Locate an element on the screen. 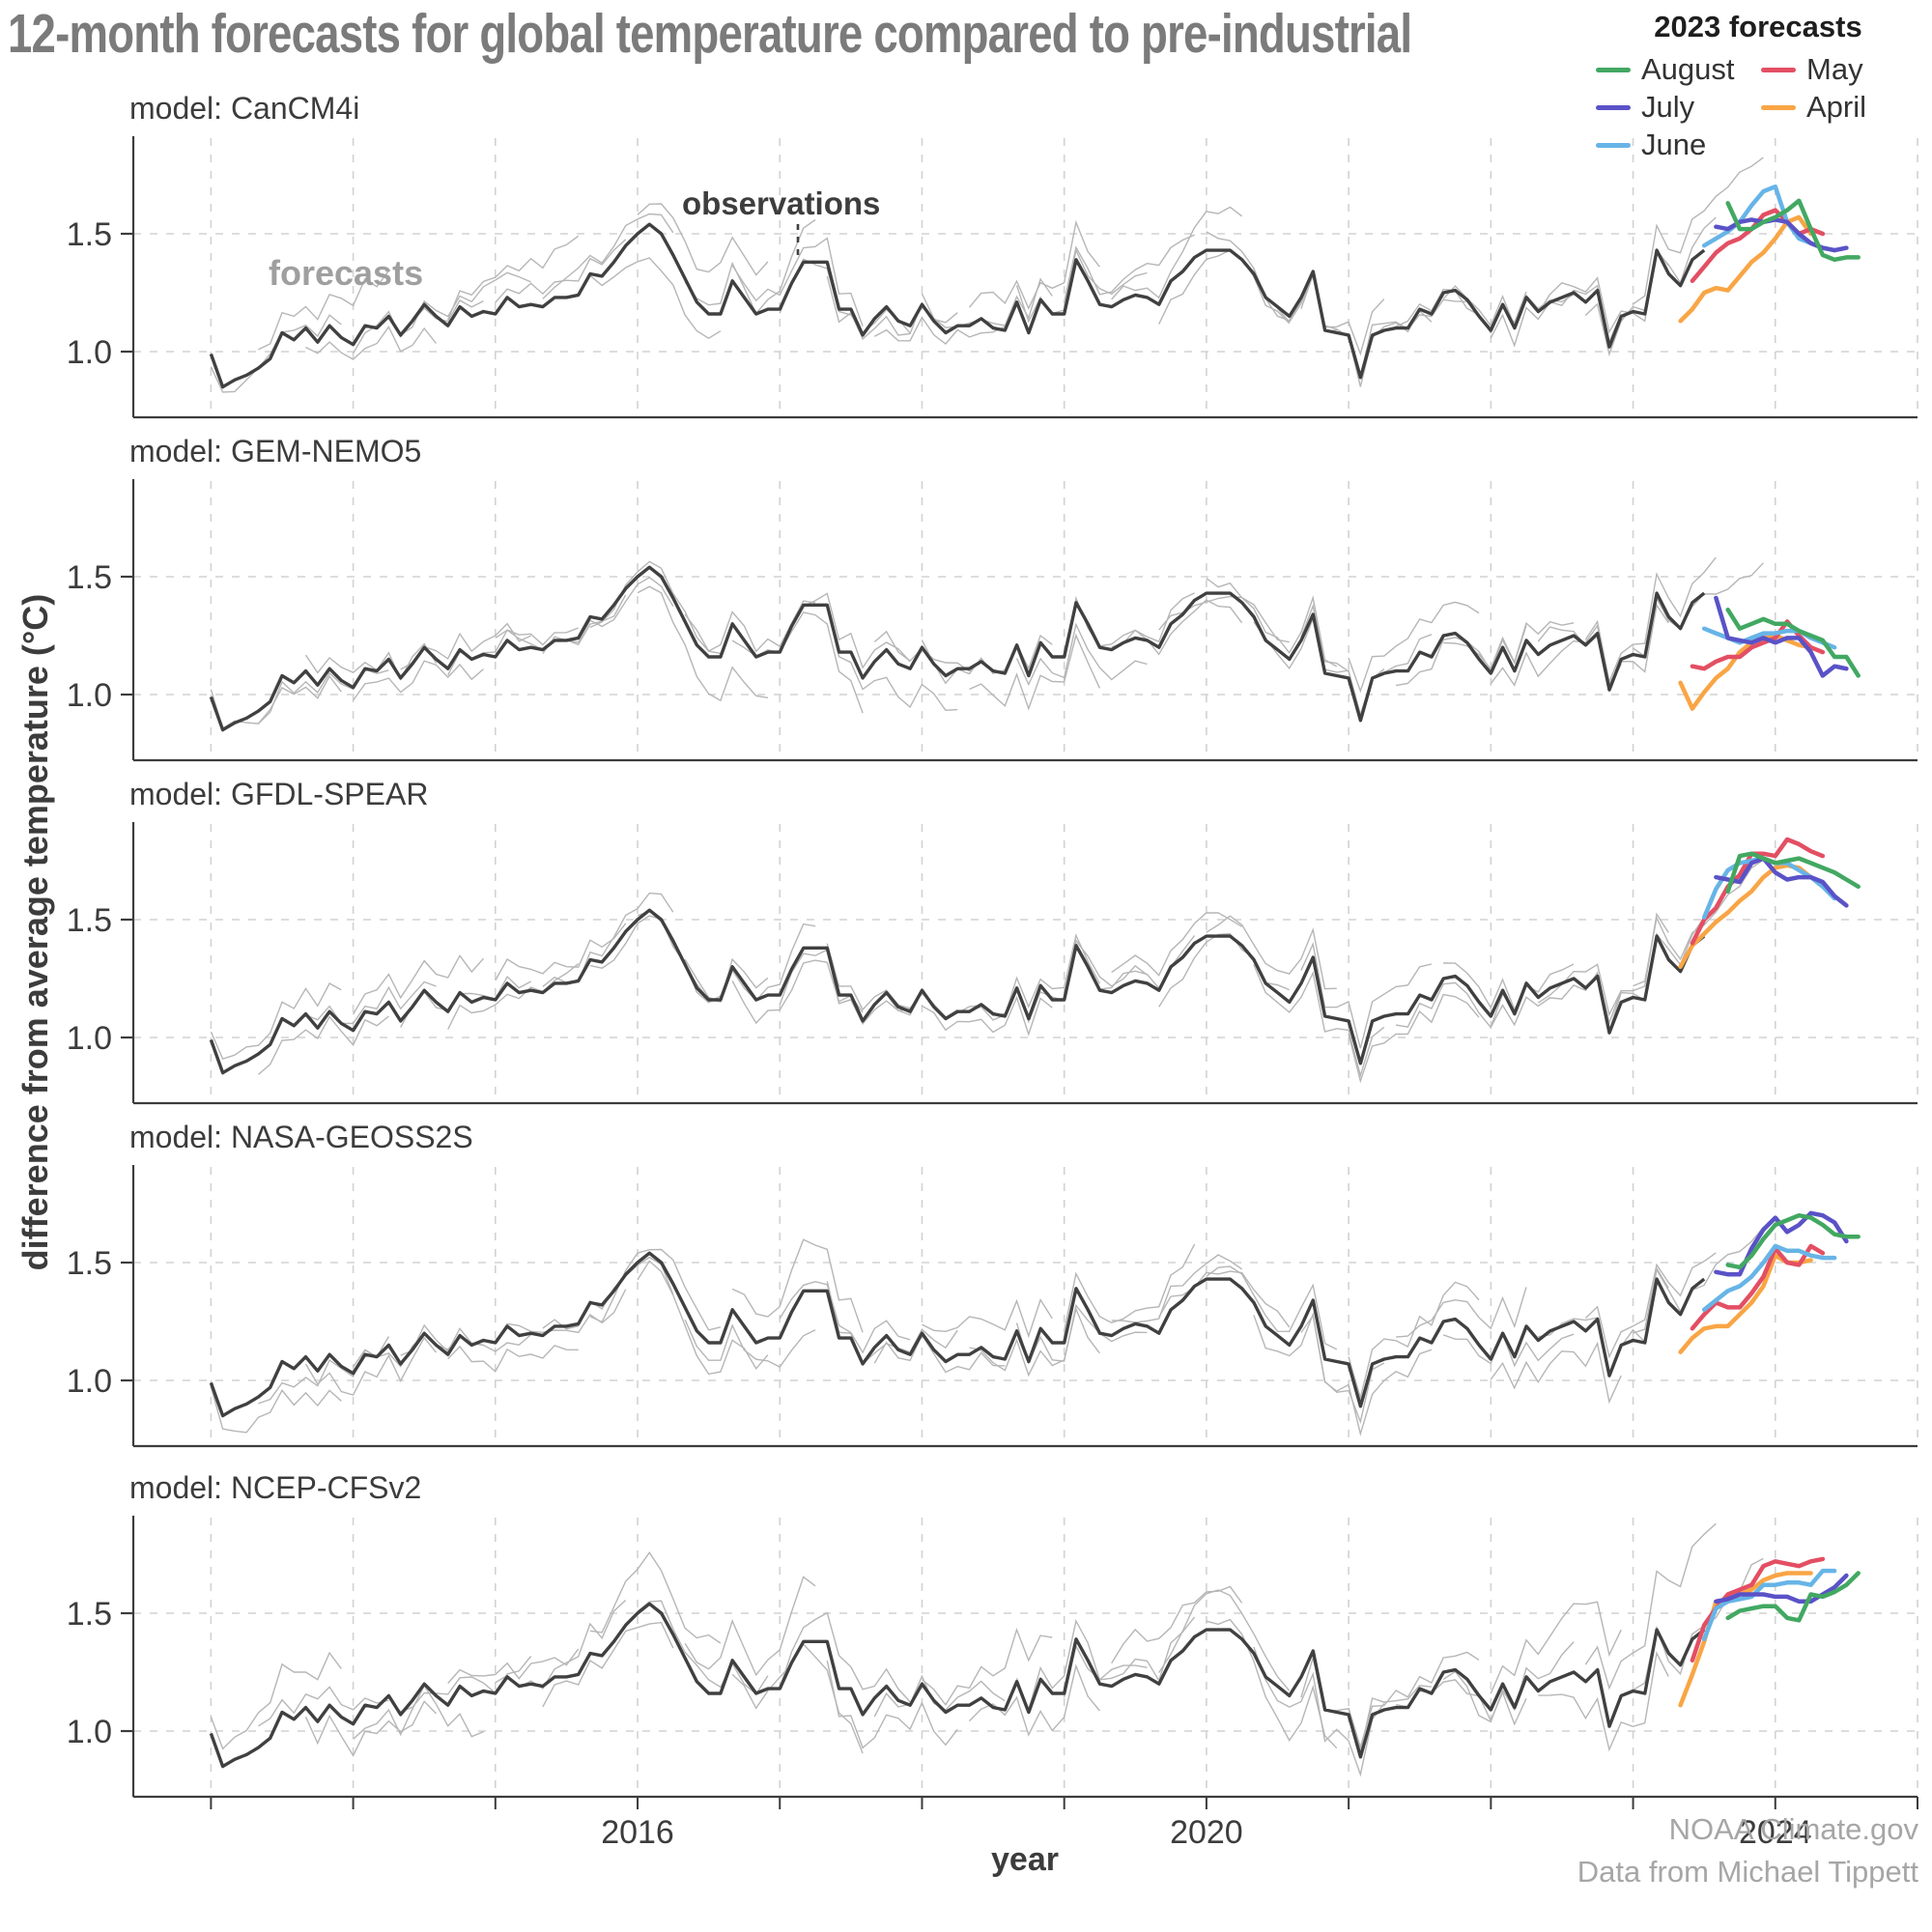 The image size is (1932, 1932). forecast-2023-may-line is located at coordinates (1758, 1287).